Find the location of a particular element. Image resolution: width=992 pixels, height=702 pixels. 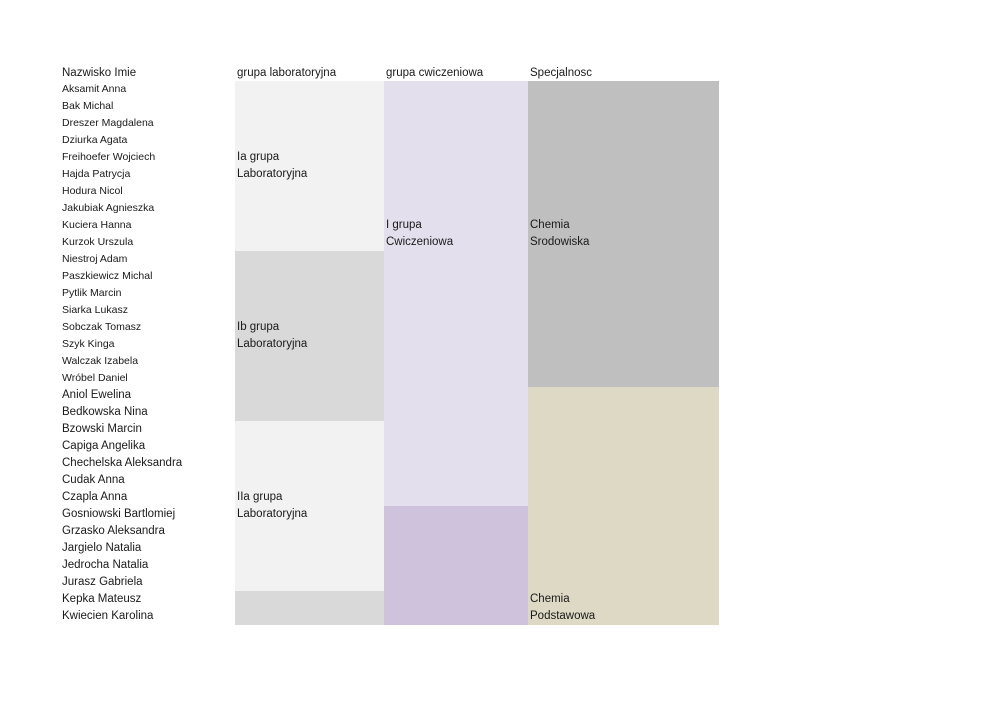

specialty-podstawowa-line2: Podstawowa is located at coordinates (563, 616).